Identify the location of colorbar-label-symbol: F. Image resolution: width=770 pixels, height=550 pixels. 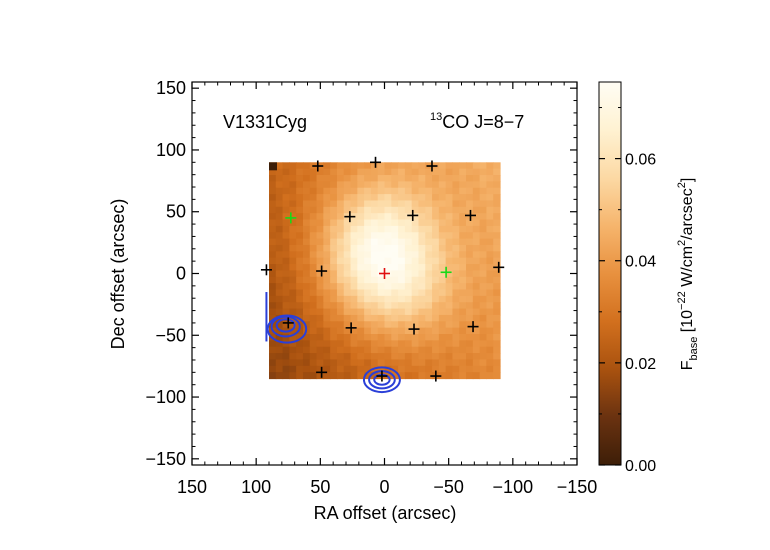
(687, 365).